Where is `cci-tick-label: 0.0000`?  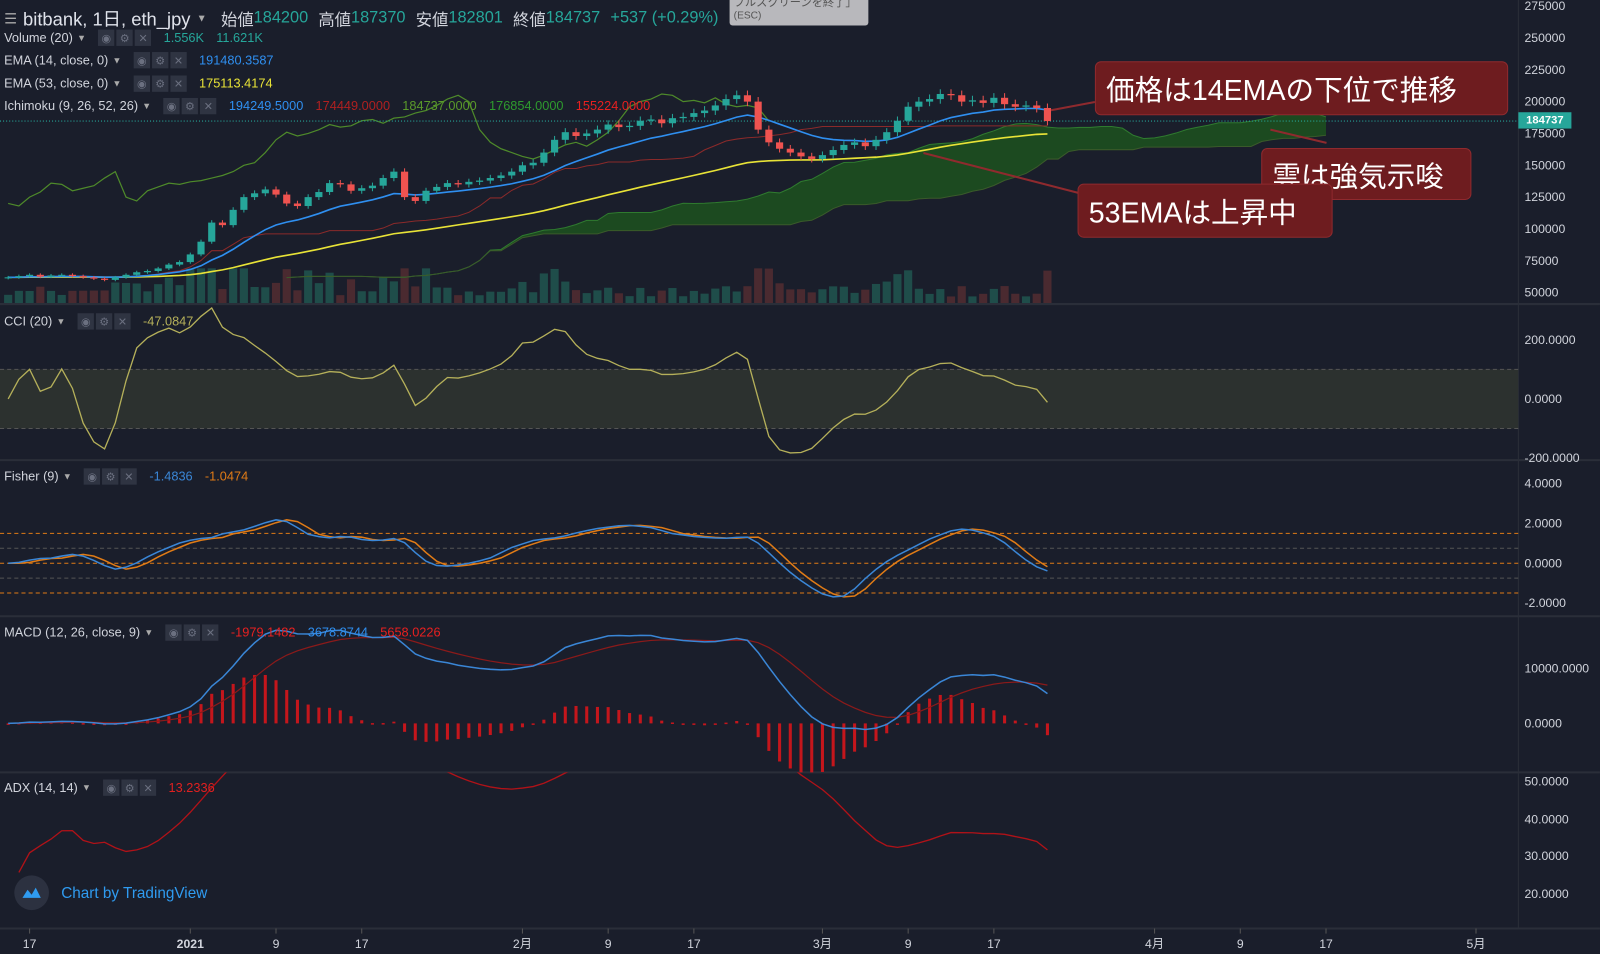
cci-tick-label: 0.0000 is located at coordinates (1543, 399).